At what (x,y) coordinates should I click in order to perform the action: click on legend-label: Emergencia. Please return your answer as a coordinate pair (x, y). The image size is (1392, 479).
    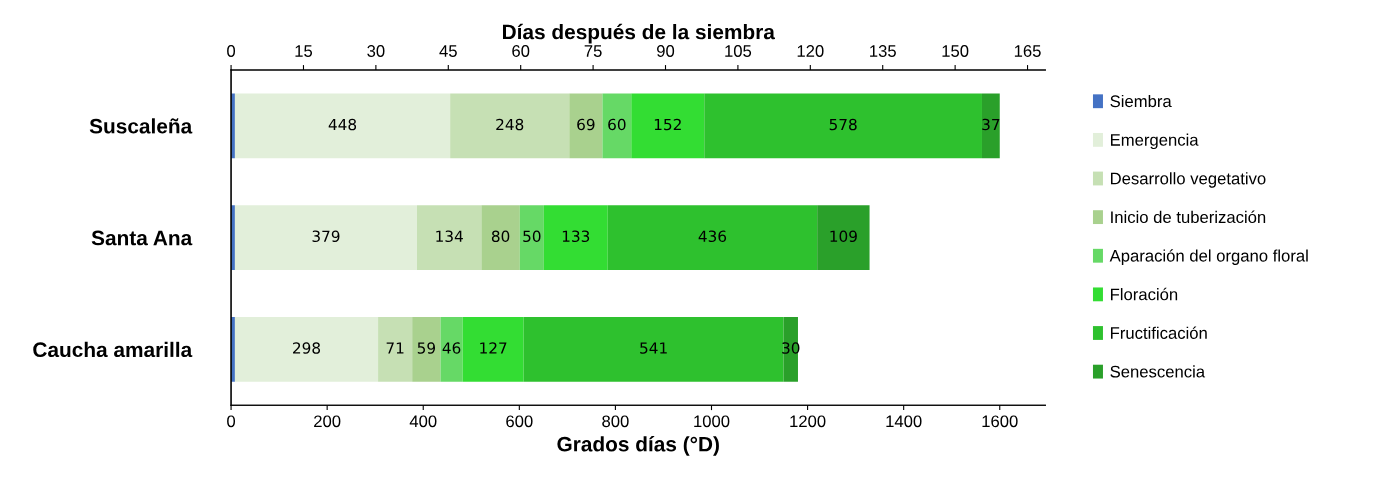
    Looking at the image, I should click on (1155, 141).